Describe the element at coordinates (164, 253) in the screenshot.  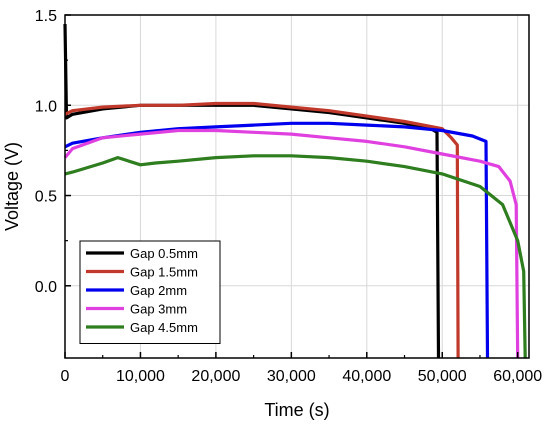
I see `legend-label: Gap 0.5mm` at that location.